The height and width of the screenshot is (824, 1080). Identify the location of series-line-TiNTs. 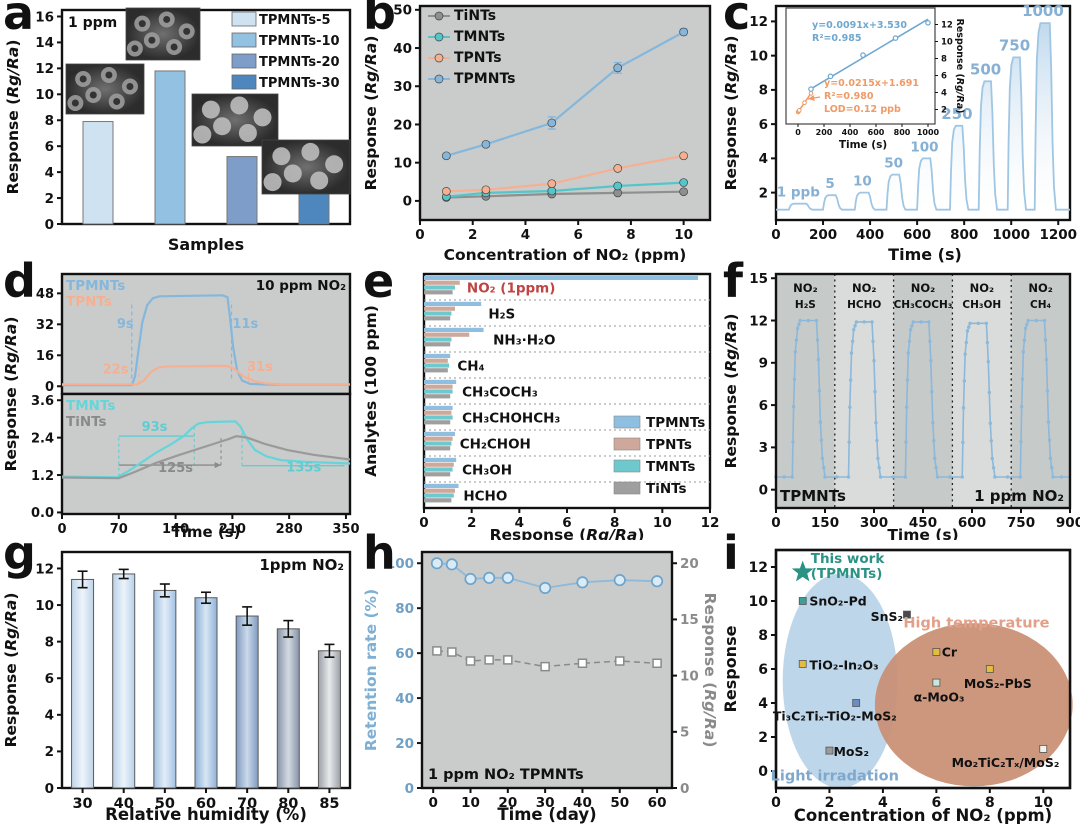
(206, 457).